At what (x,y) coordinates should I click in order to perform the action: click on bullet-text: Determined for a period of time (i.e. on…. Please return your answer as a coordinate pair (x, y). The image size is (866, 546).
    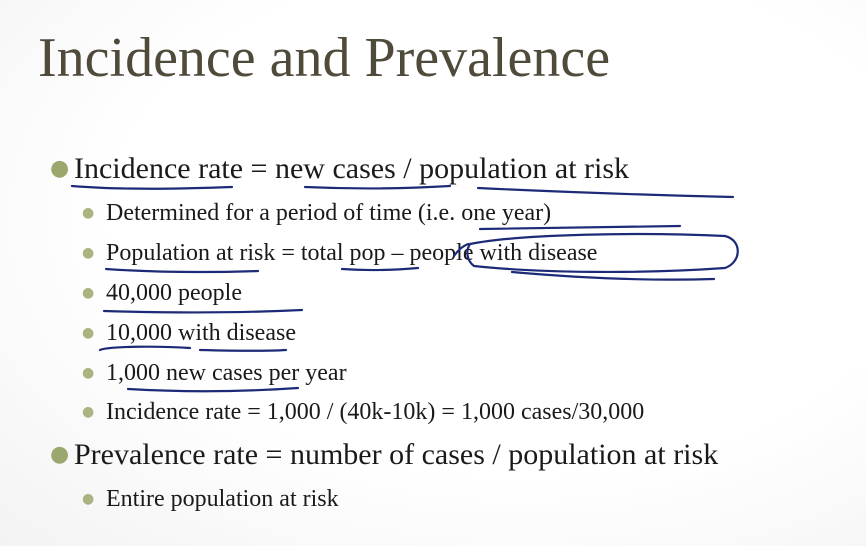
    Looking at the image, I should click on (329, 213).